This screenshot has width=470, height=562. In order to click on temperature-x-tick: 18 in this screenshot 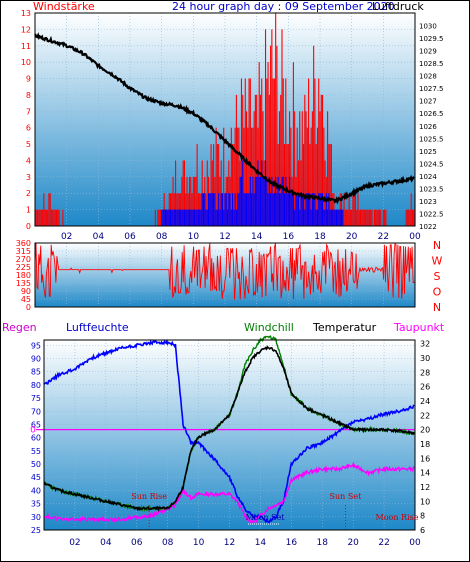, I will do `click(323, 543)`.